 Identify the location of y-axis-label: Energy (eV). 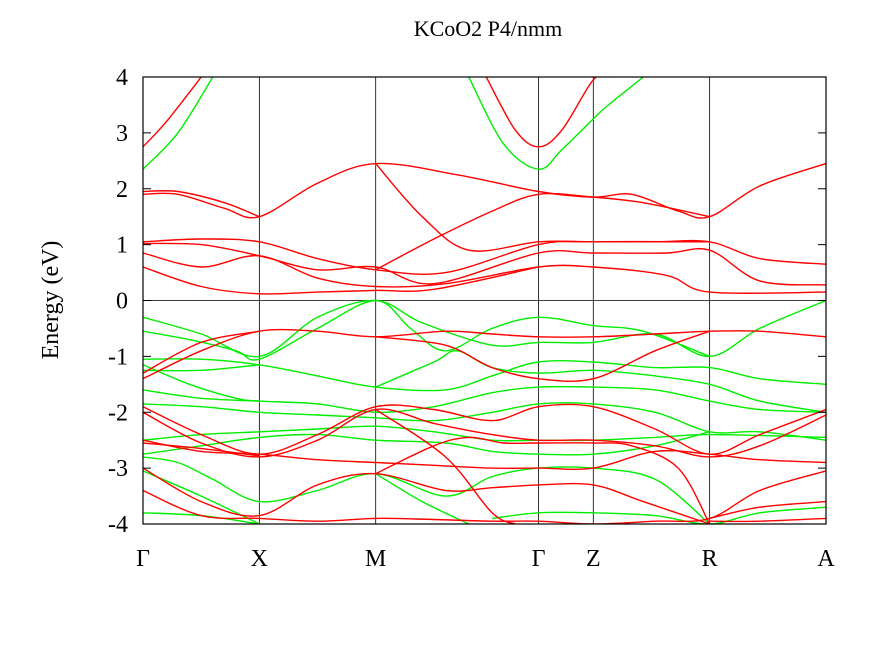
(51, 300).